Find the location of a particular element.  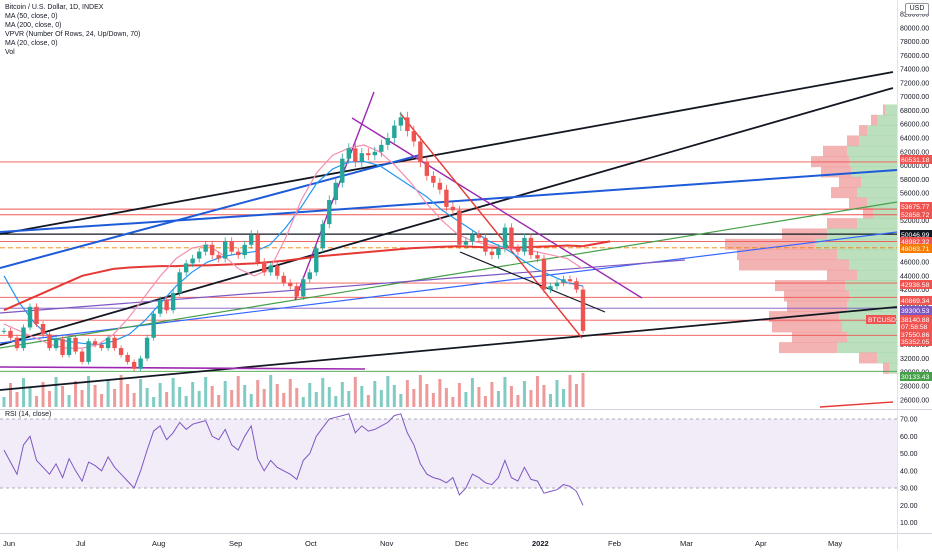

rsi-tick-label: 20.00 is located at coordinates (909, 506).